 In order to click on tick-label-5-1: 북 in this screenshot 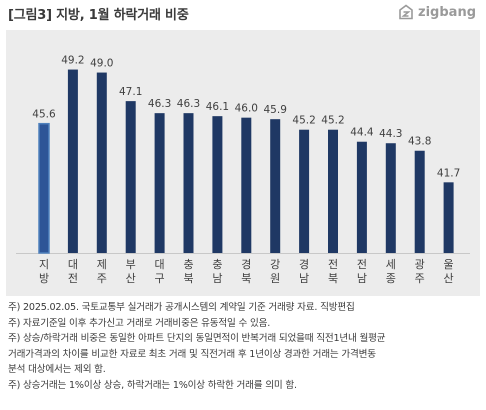, I will do `click(188, 278)`.